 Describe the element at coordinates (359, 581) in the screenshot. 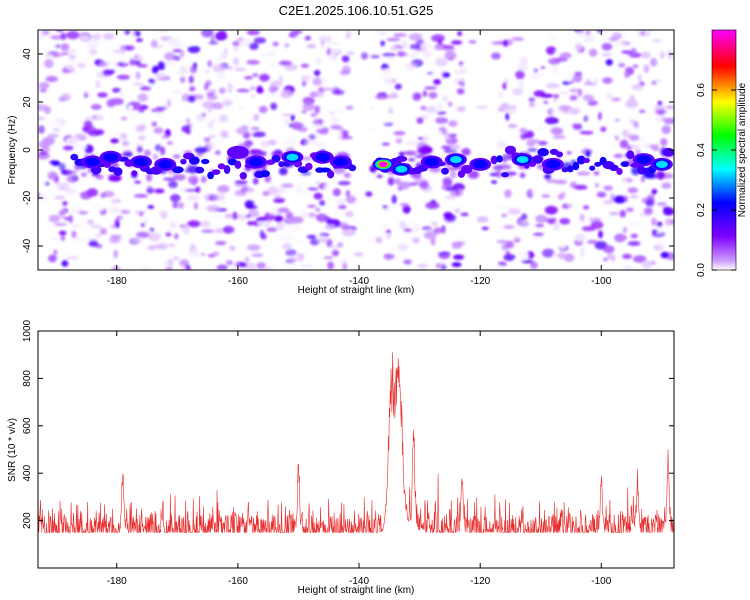

I see `x-tick-label: -140` at that location.